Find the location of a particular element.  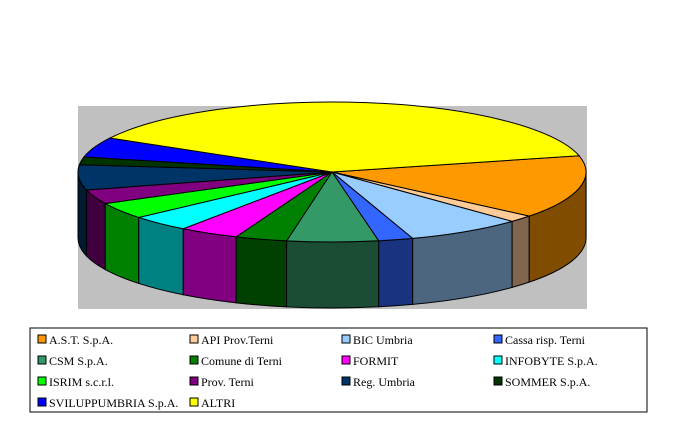

legend-swatch-bic-umbria is located at coordinates (346, 339).